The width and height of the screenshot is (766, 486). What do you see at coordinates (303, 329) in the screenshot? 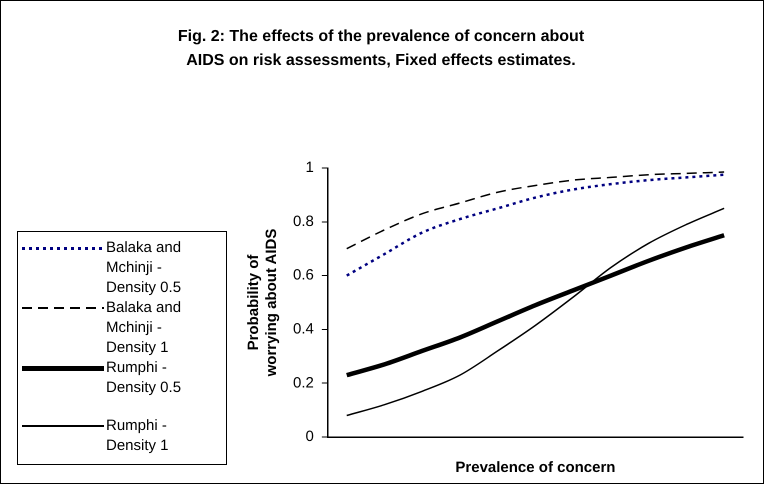
I see `y-tick-label: 0.4` at bounding box center [303, 329].